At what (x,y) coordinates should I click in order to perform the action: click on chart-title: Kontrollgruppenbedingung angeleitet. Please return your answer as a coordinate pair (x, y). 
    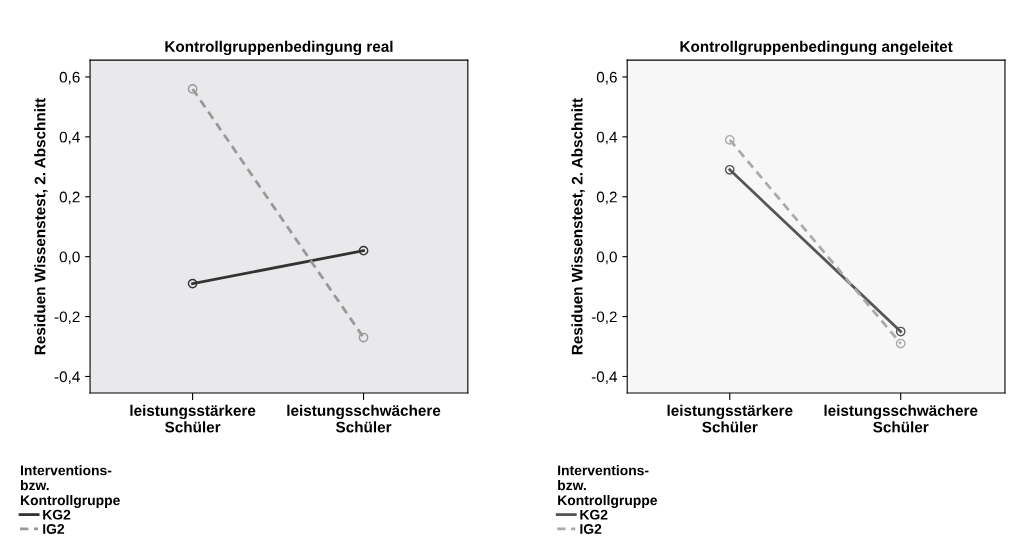
    Looking at the image, I should click on (816, 48).